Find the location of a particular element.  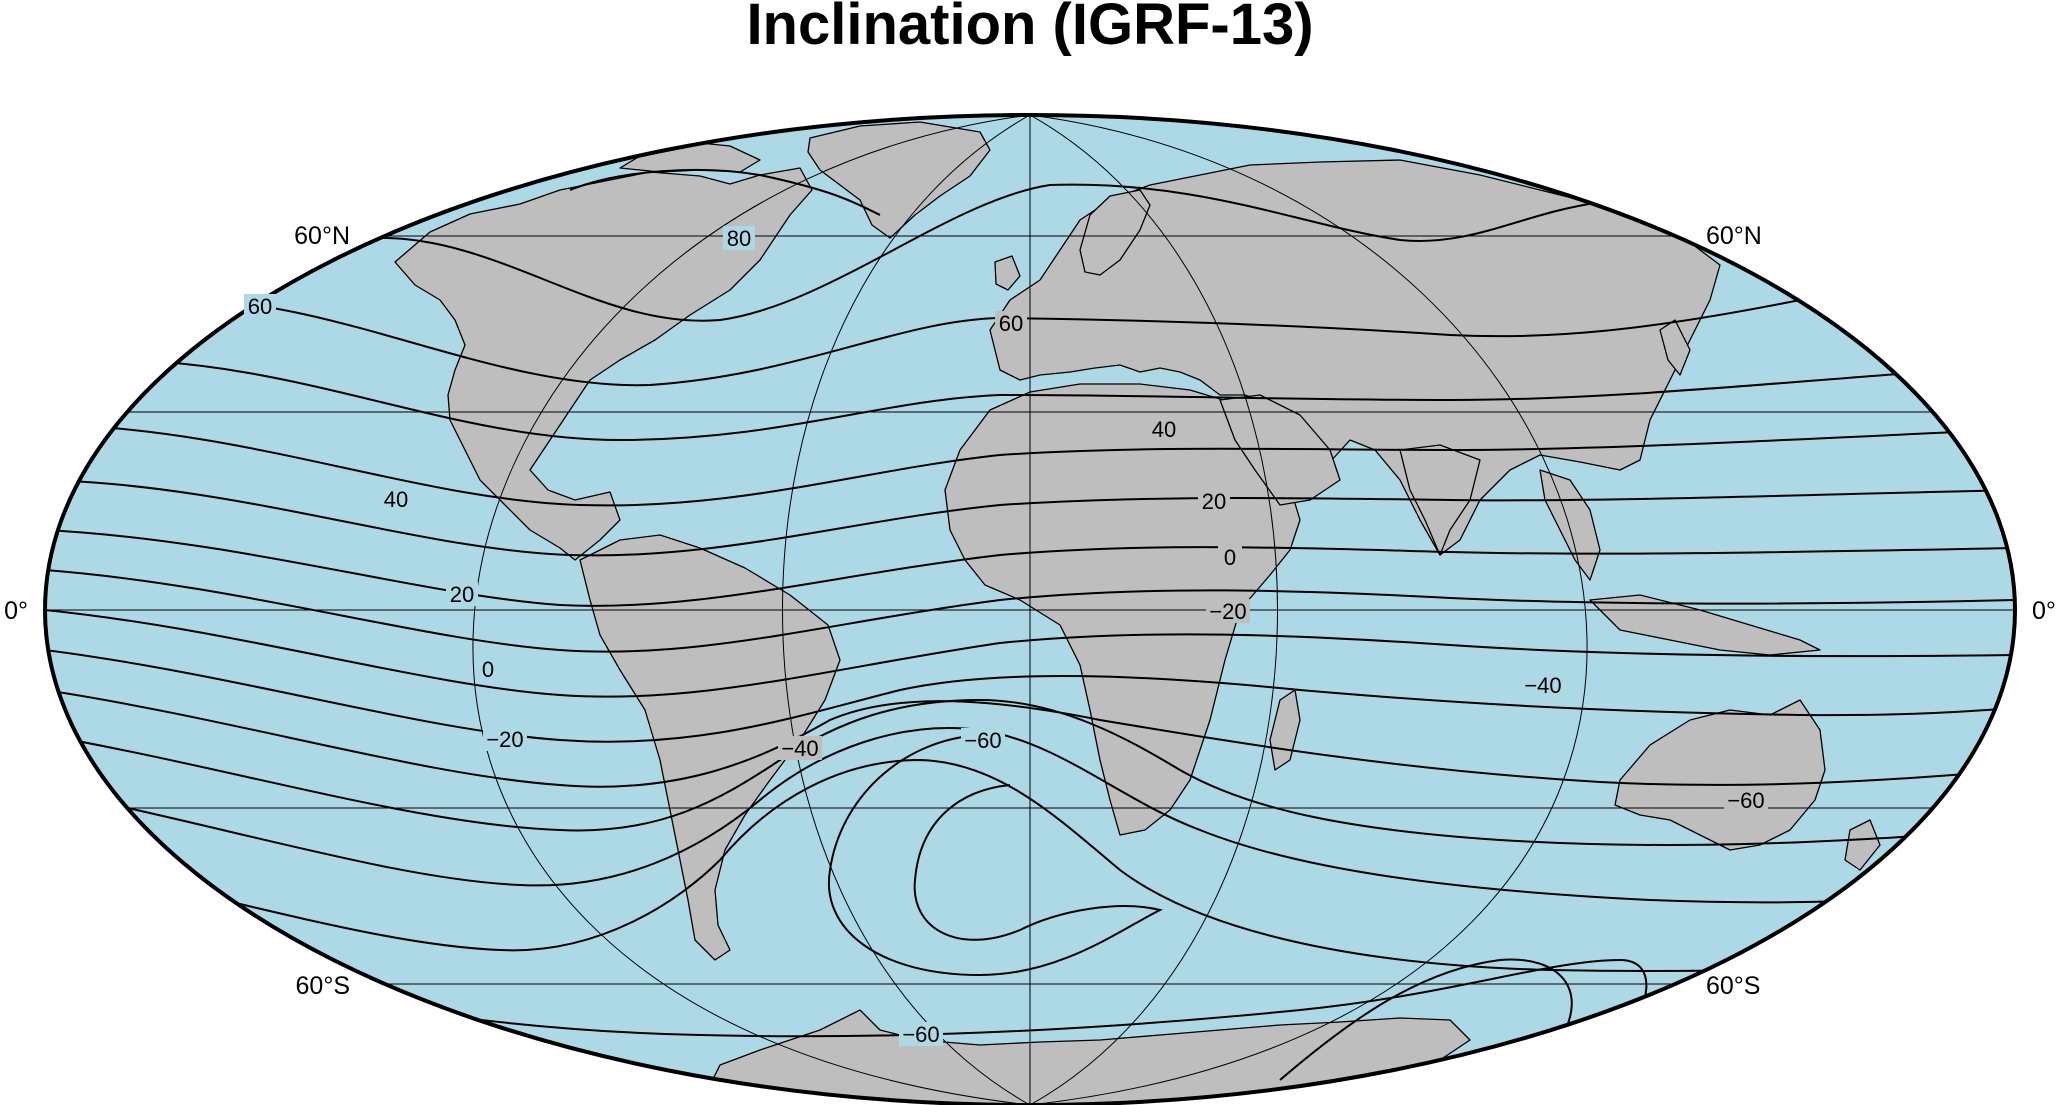

land-new-zealand is located at coordinates (1862, 845).